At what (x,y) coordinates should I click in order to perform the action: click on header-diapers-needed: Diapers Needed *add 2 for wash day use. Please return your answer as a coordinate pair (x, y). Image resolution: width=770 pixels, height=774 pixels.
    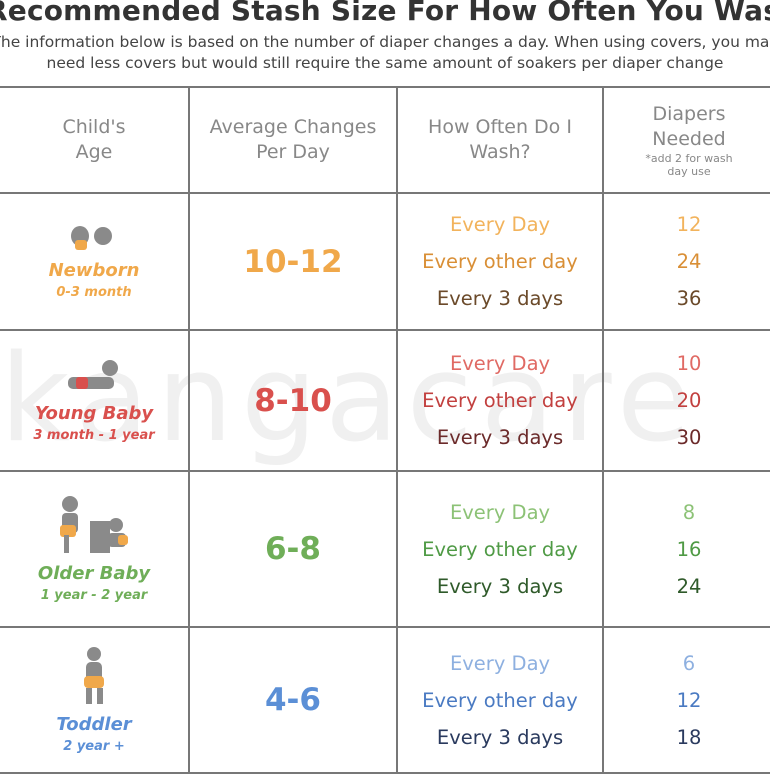
    Looking at the image, I should click on (686, 140).